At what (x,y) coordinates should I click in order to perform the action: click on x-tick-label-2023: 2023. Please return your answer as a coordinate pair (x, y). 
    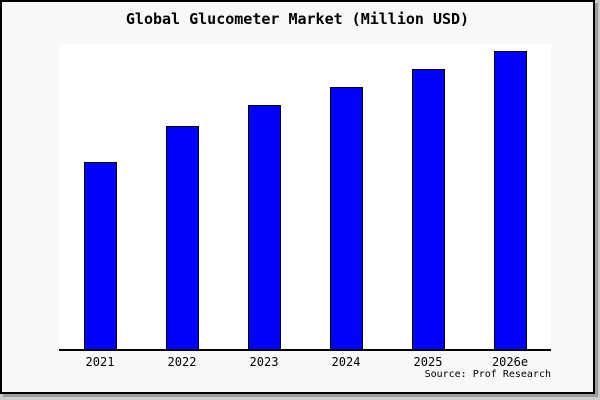
    Looking at the image, I should click on (264, 362).